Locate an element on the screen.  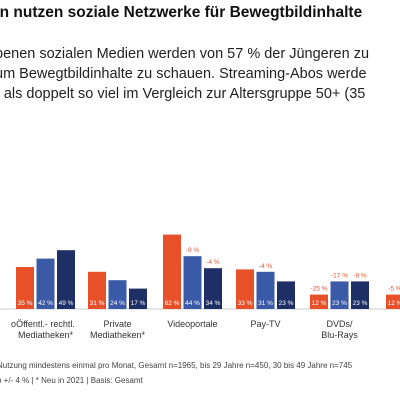
category-label: Private is located at coordinates (117, 324).